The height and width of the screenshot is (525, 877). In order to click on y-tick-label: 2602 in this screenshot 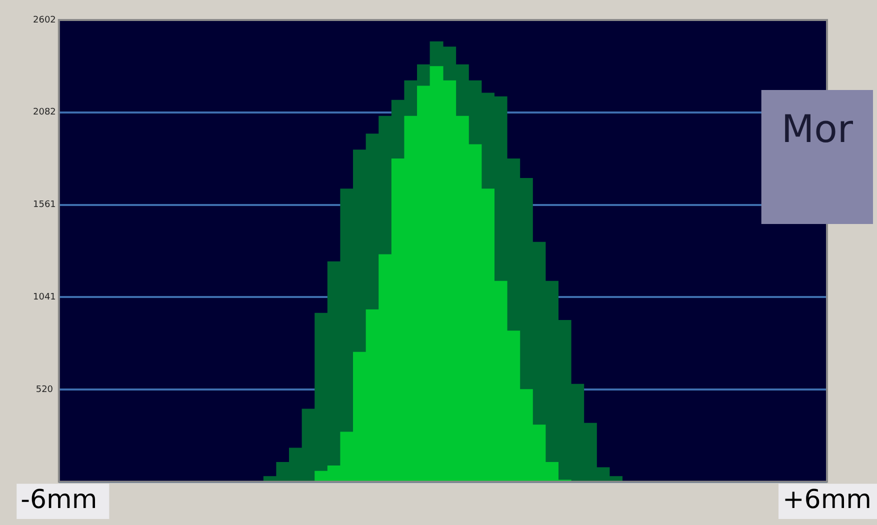, I will do `click(44, 20)`.